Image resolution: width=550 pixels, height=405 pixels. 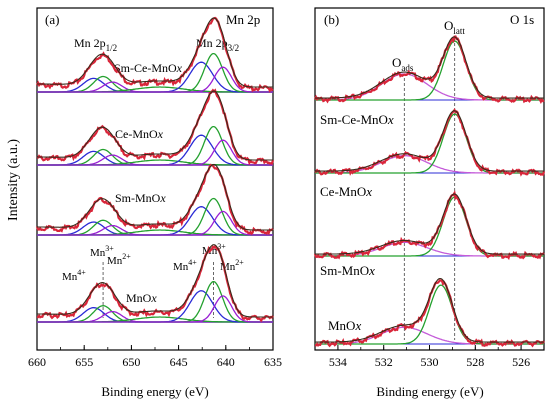 I want to click on ion-mn2-left: Mn2+, so click(x=119, y=259).